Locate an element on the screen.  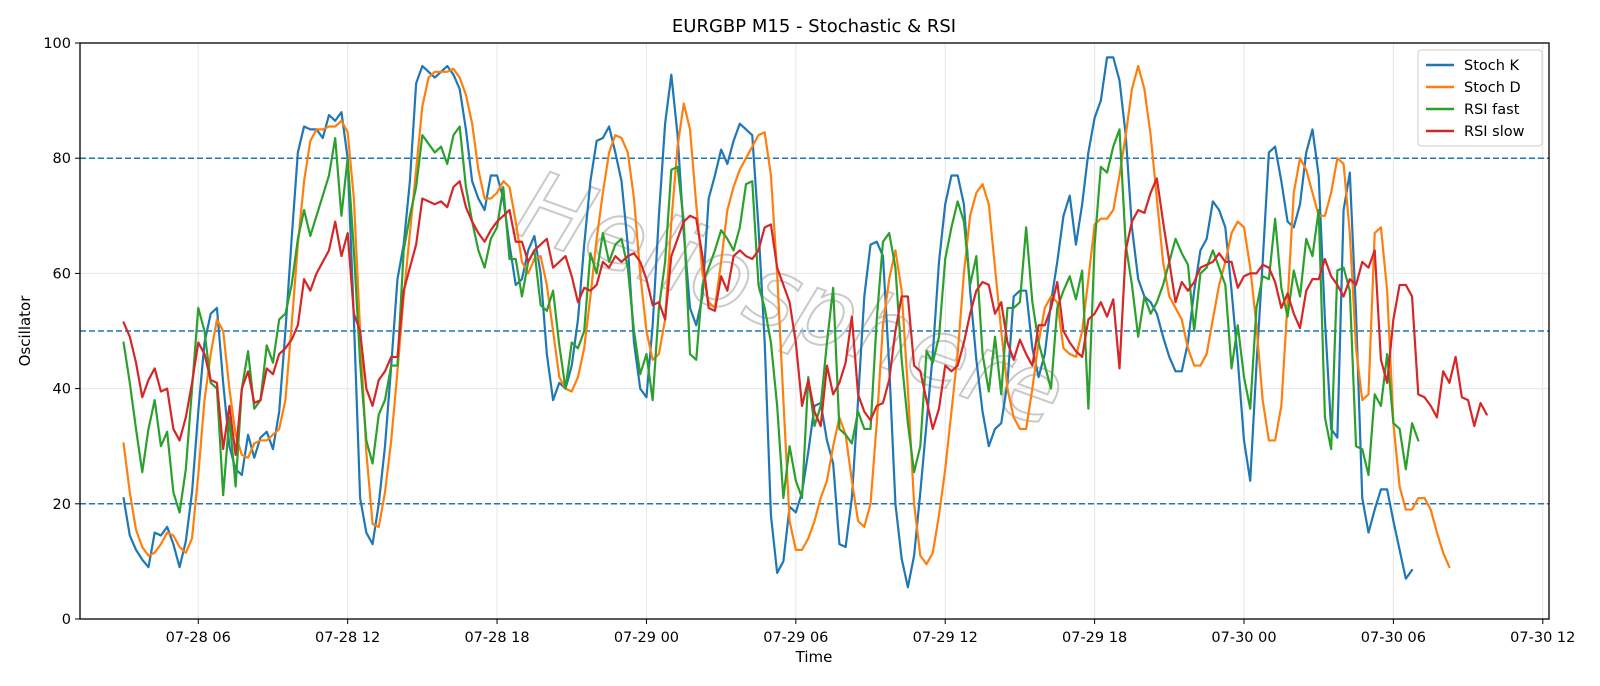
x-tick-label: 07-29 18 is located at coordinates (1094, 638).